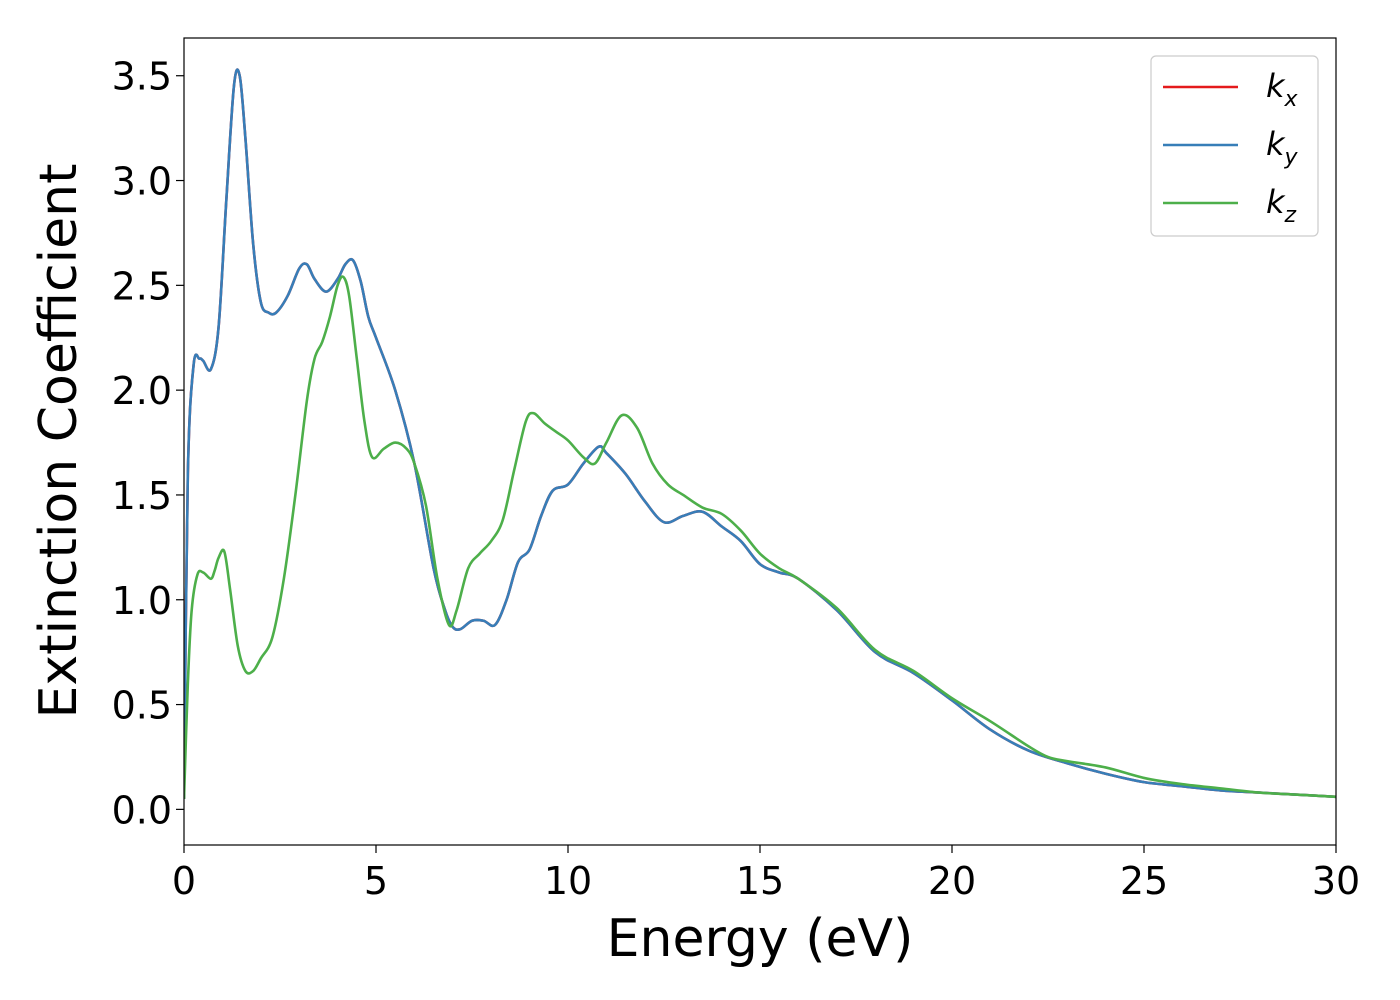 This screenshot has width=1400, height=1000. What do you see at coordinates (142, 810) in the screenshot?
I see `y-tick-label: 0.0` at bounding box center [142, 810].